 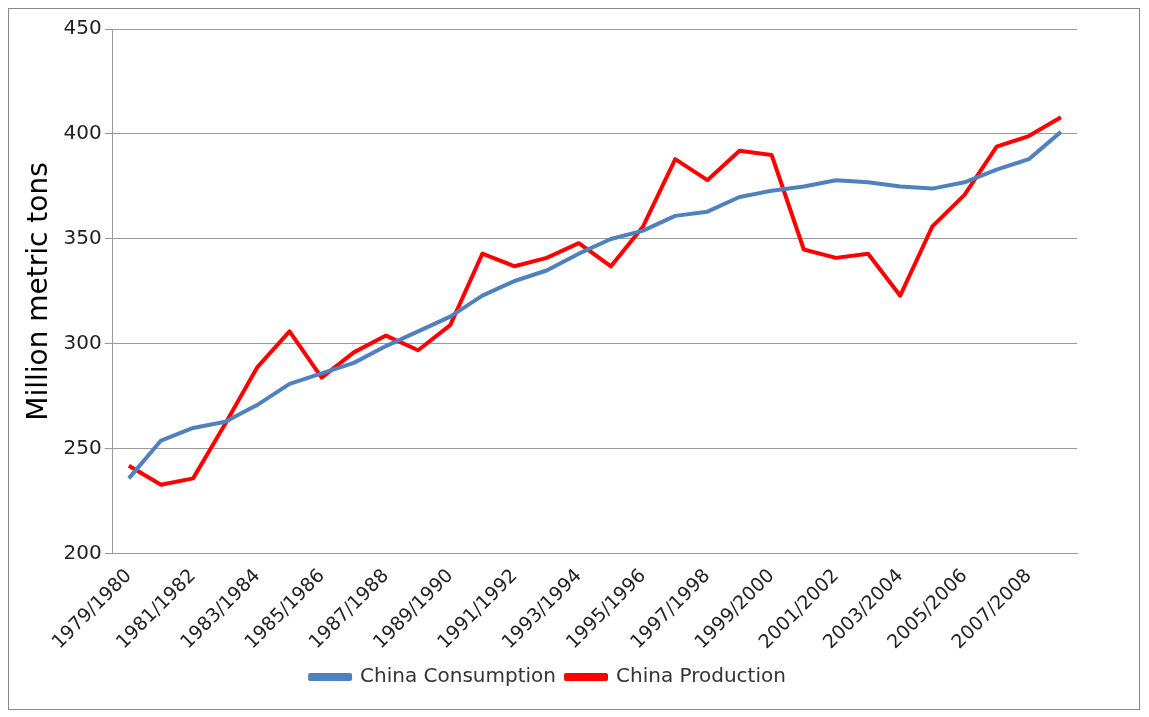 I want to click on y-tick-label: 400, so click(x=82, y=132).